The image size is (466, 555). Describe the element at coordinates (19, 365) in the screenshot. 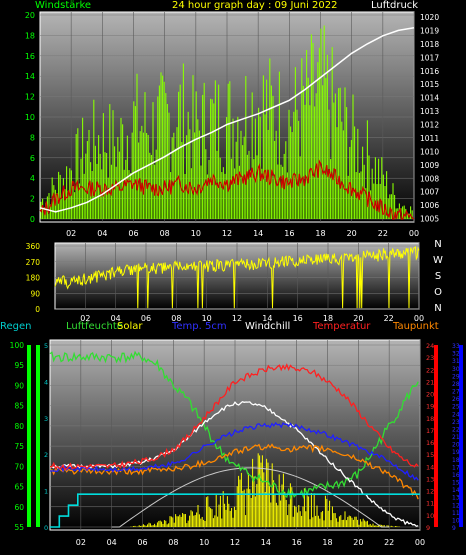

I see `humidity-y-tick-label: 95` at that location.